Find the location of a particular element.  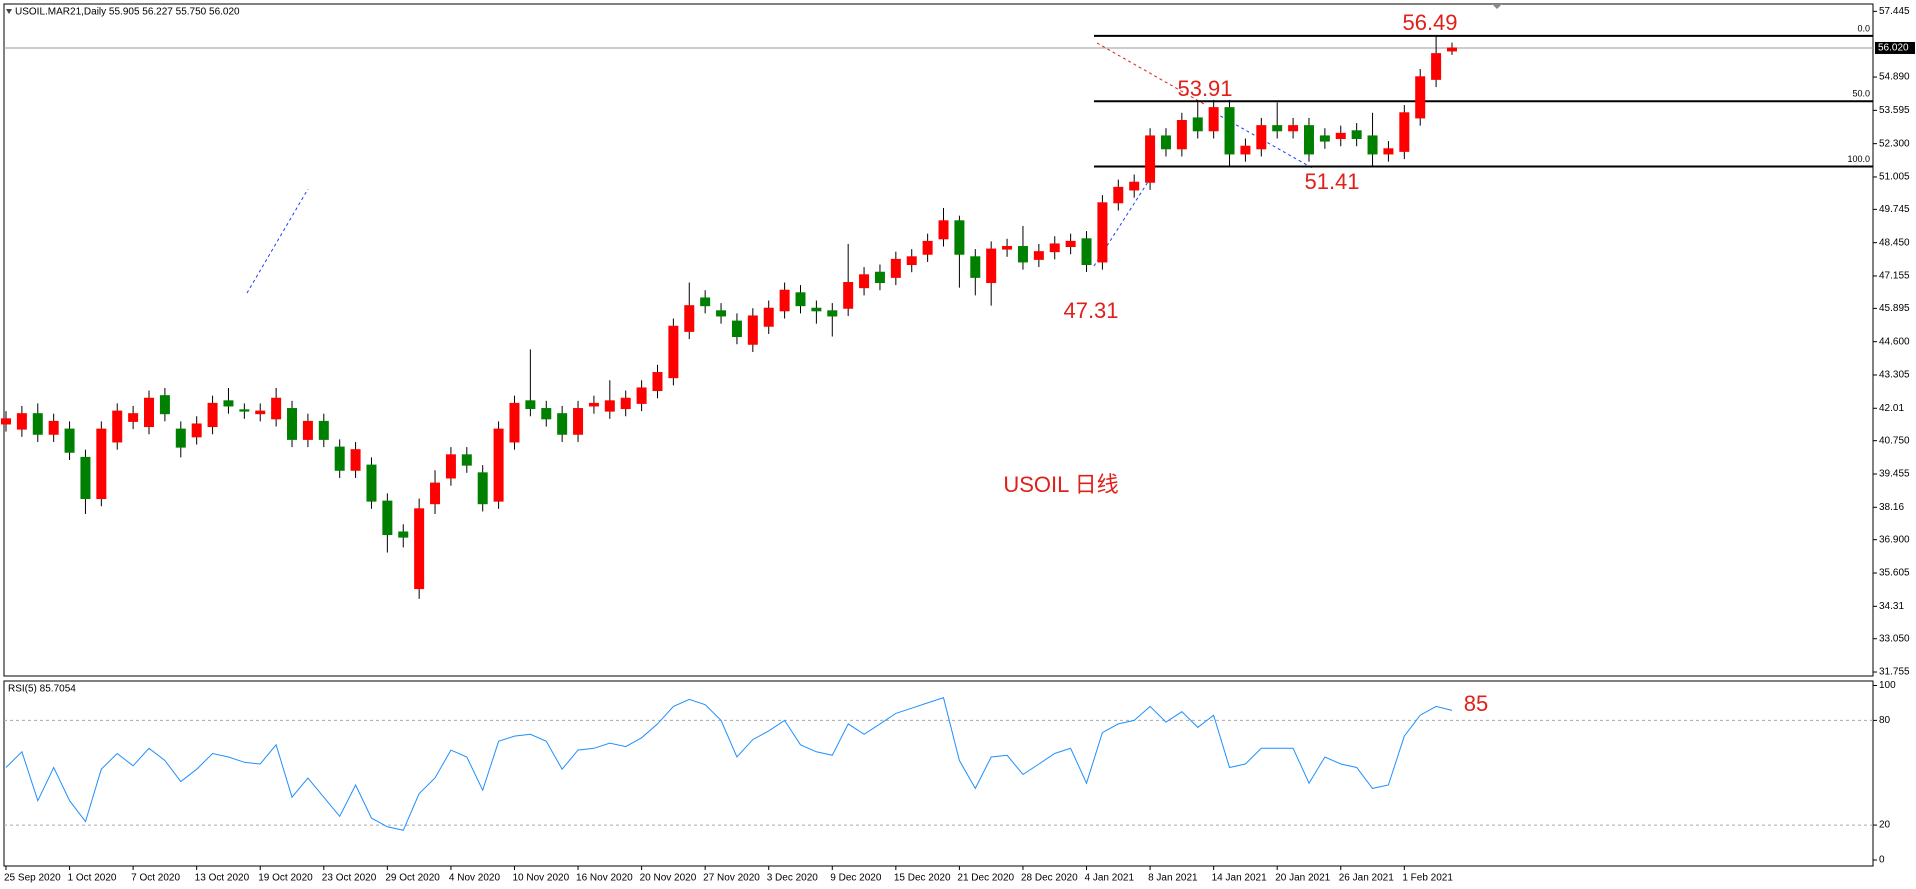

rsi-title: RSI(5) 85.7054 is located at coordinates (42, 689).